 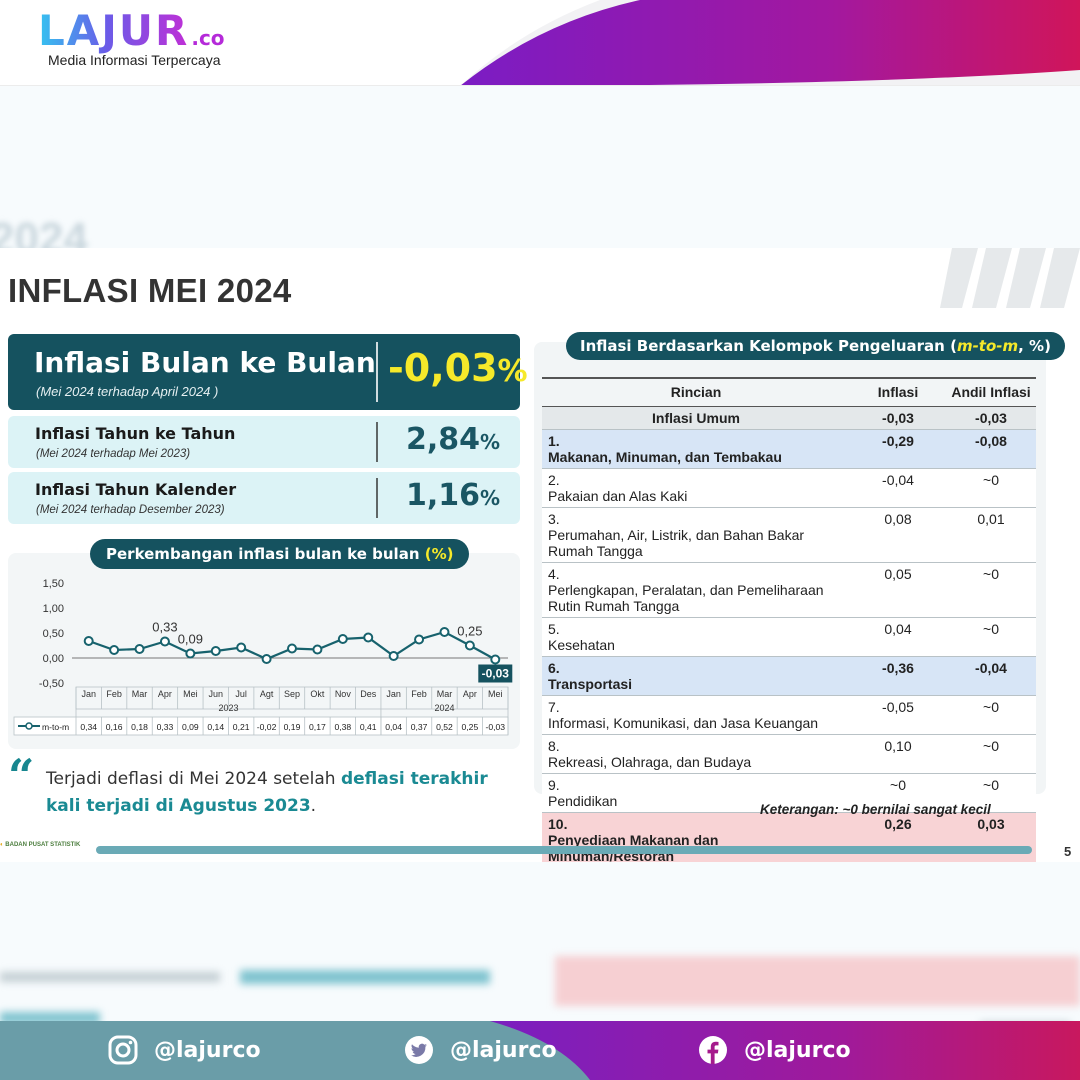 I want to click on cell-rincian: 8.Rekreasi, Olahraga, dan Budaya, so click(x=696, y=754).